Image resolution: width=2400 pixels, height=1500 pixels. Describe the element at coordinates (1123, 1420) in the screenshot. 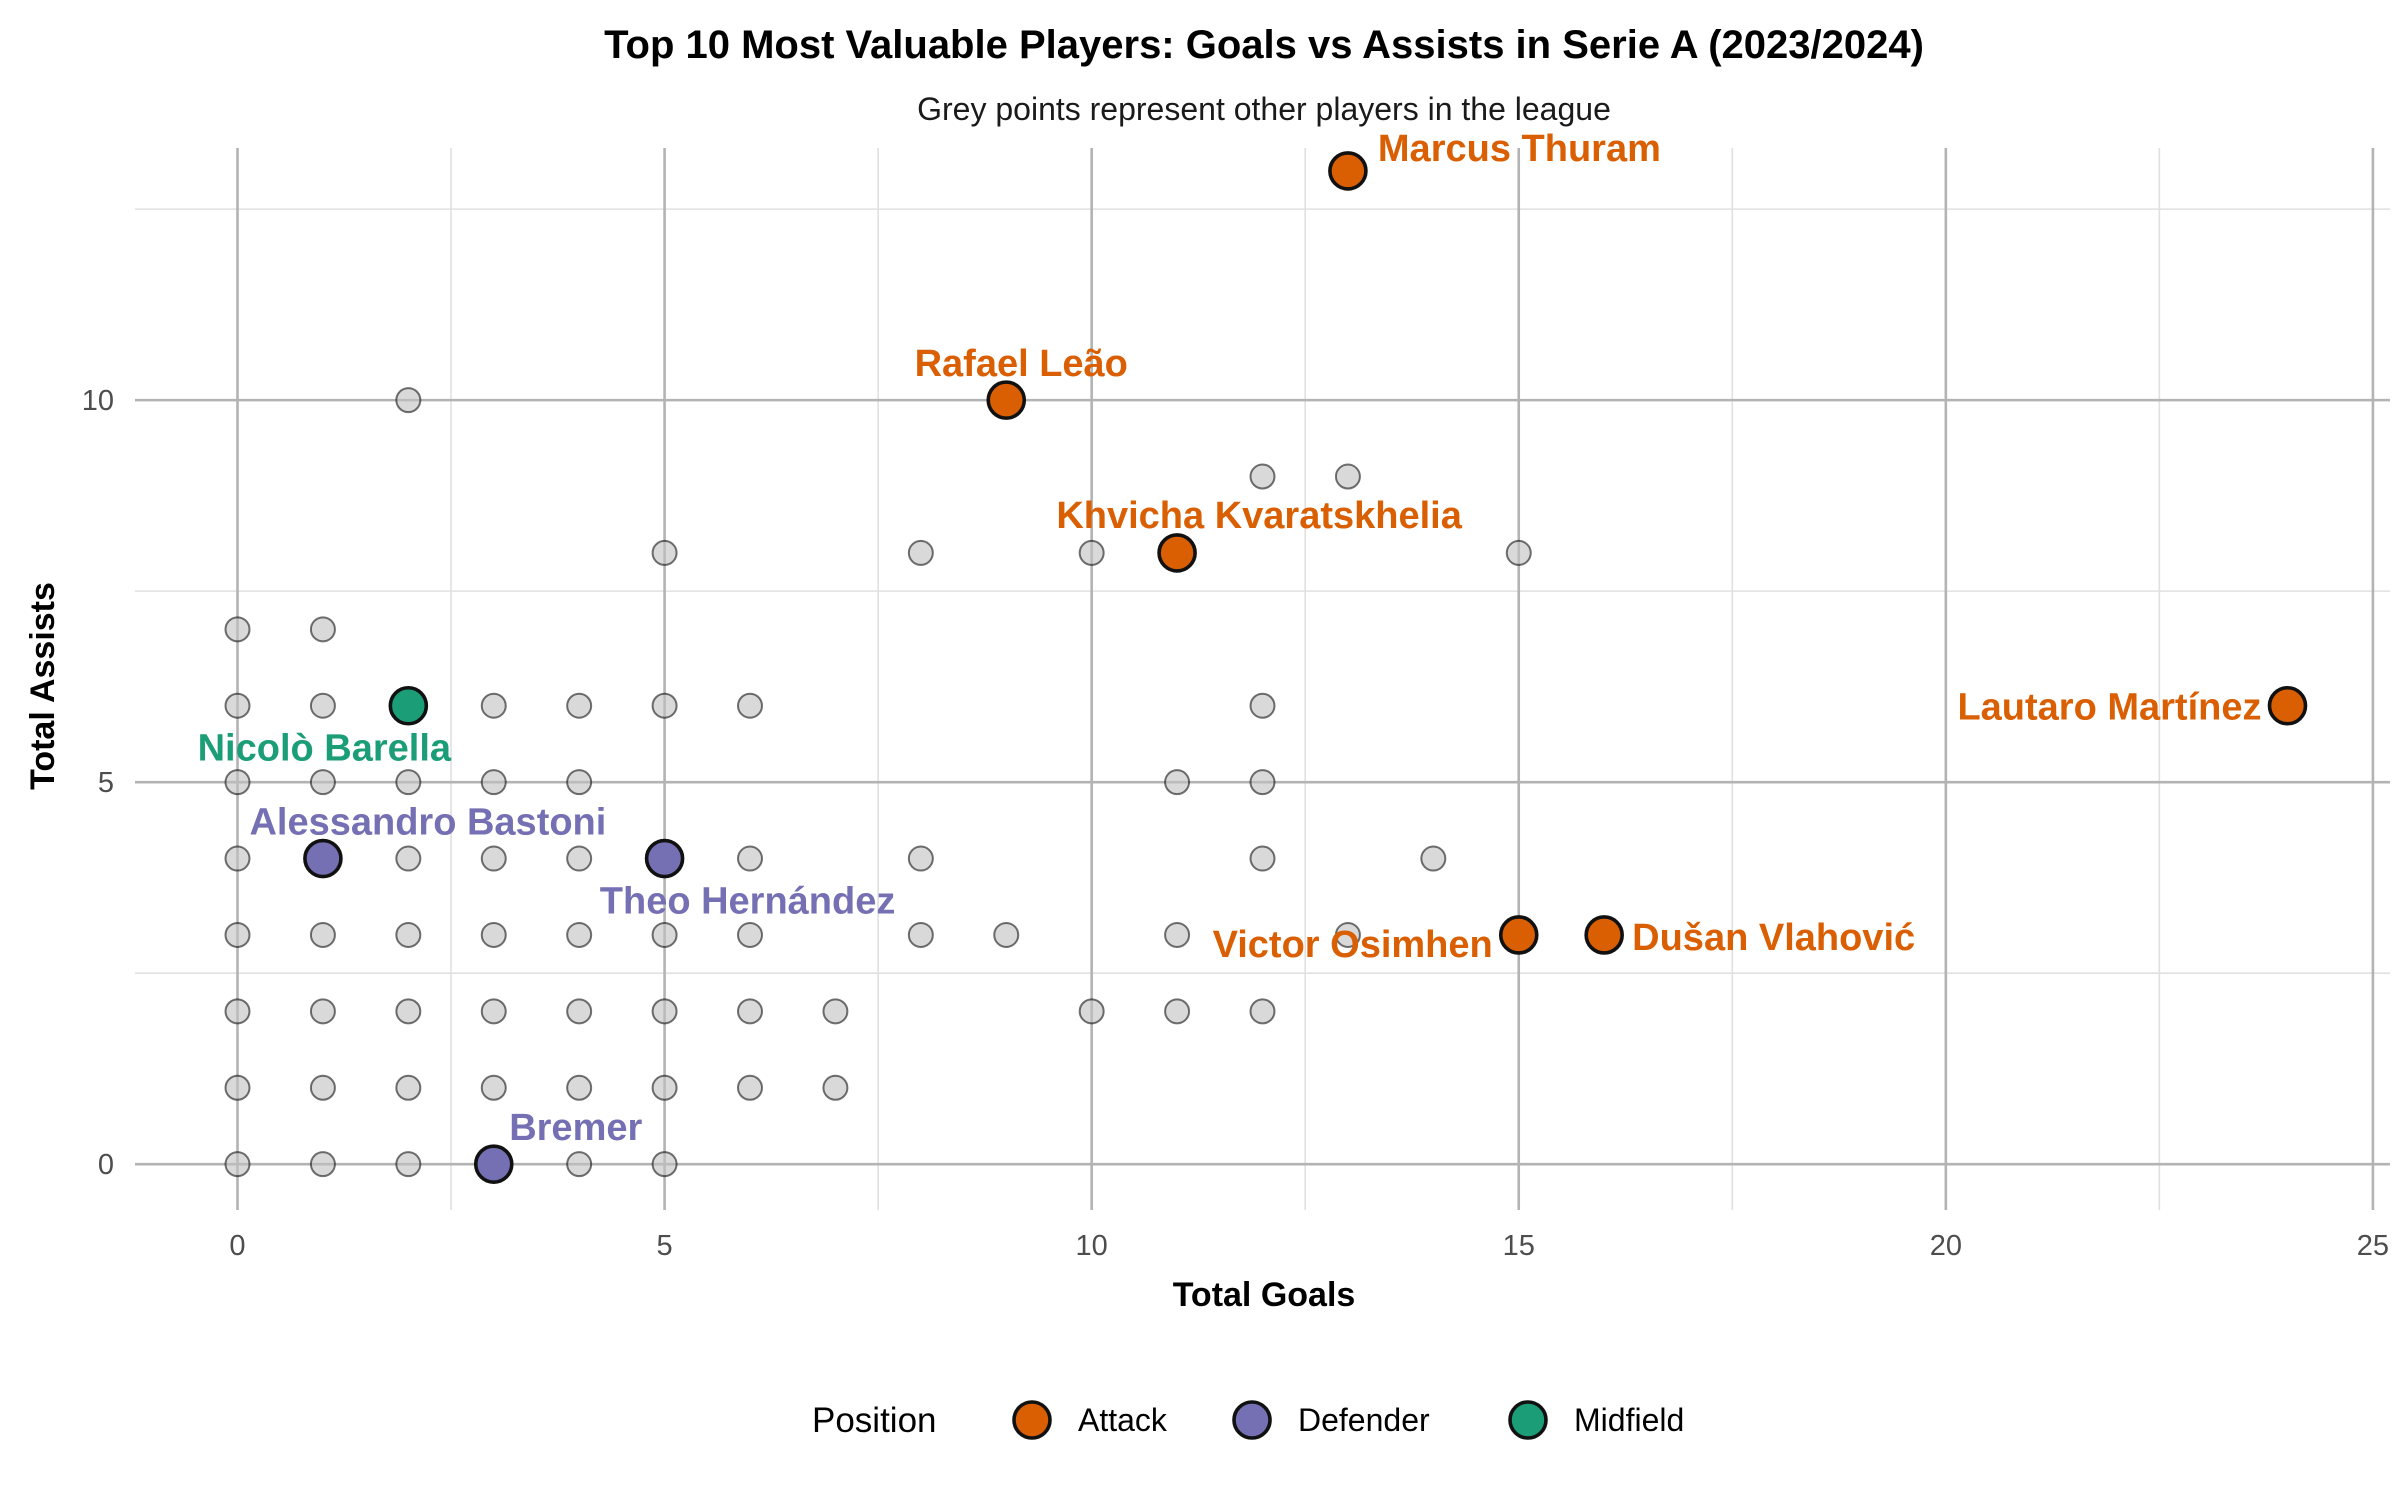

I see `legend-label: Attack` at that location.